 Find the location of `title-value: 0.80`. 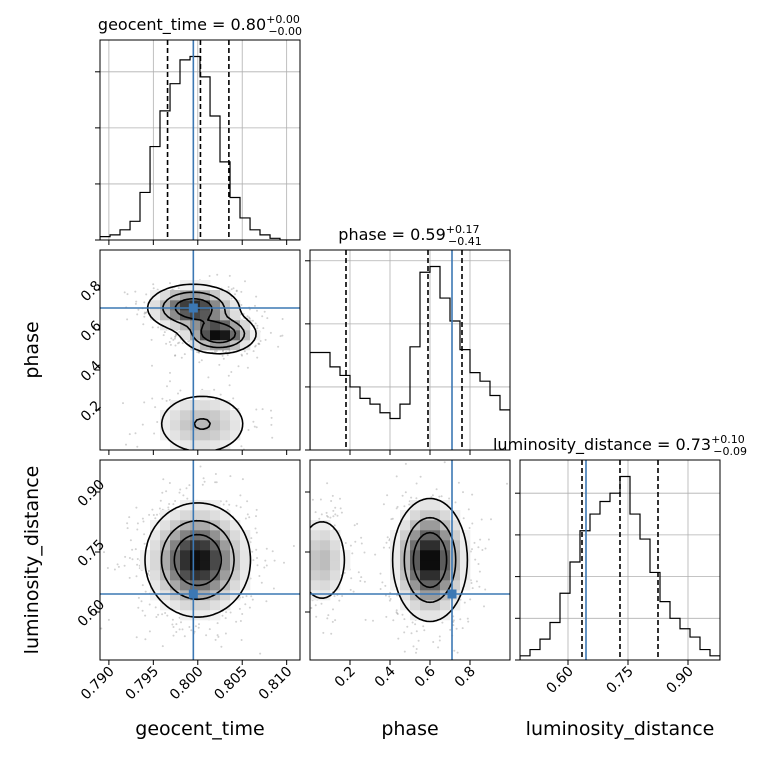

title-value: 0.80 is located at coordinates (249, 24).